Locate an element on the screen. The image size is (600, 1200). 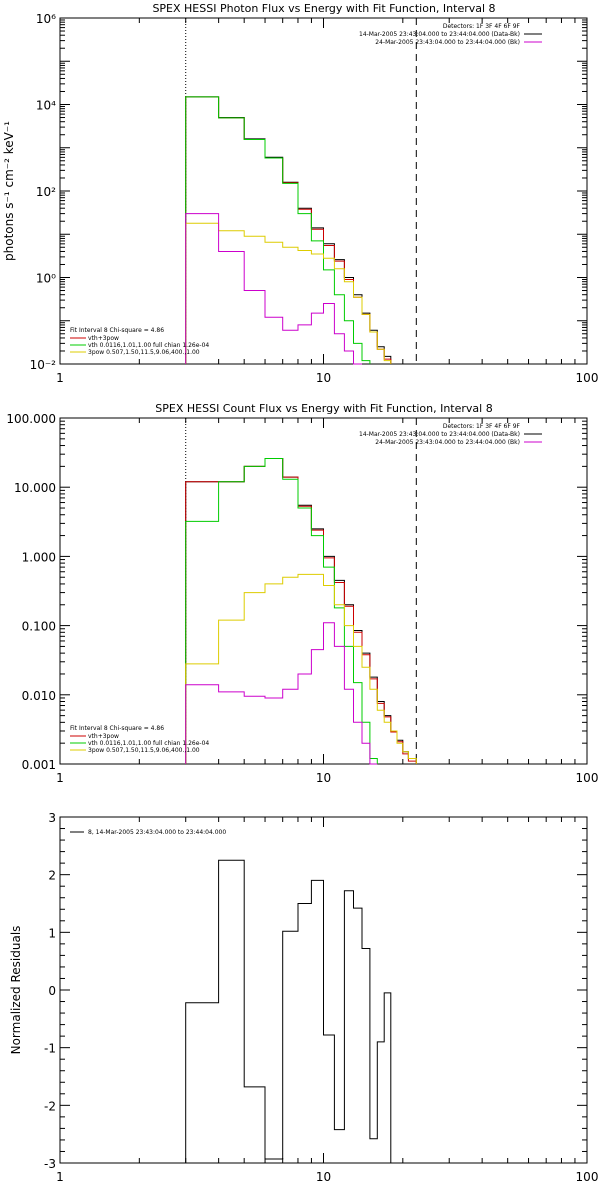
y-tick-label: 0.010 is located at coordinates (39, 696).